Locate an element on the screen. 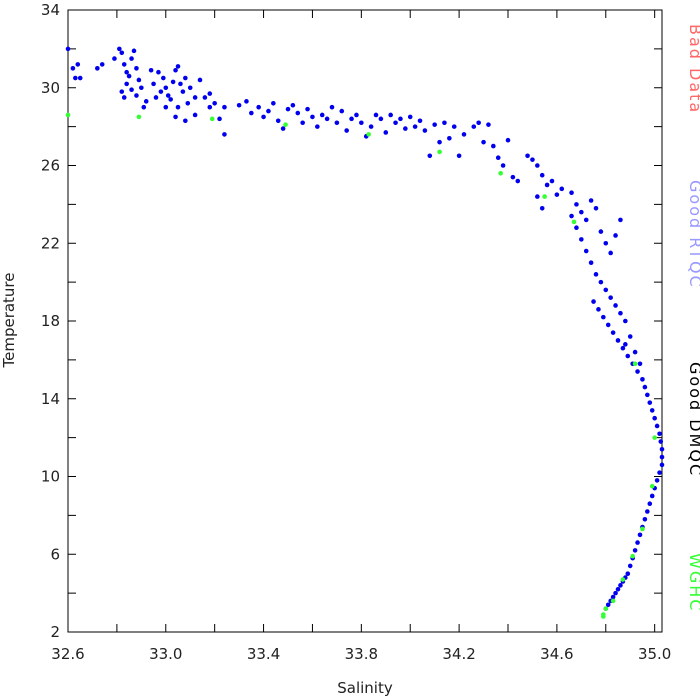  x-tick-label: 33.4 is located at coordinates (263, 654).